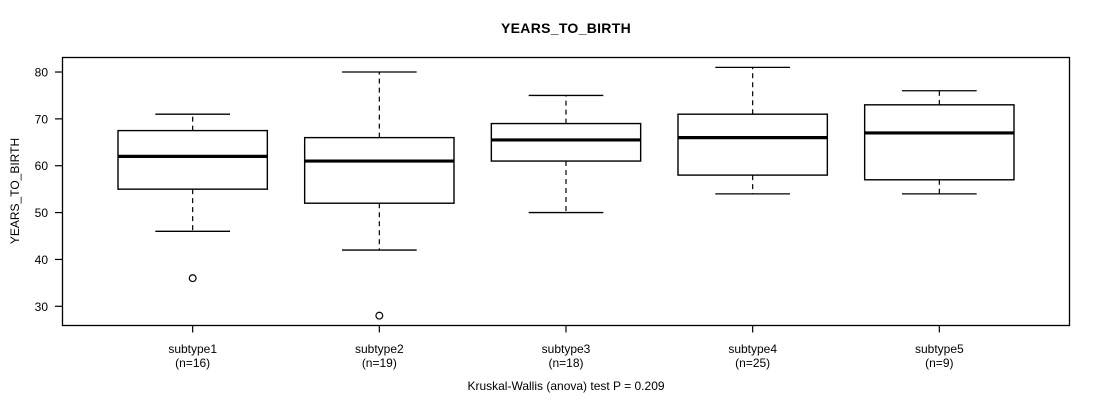 The height and width of the screenshot is (400, 1100). I want to click on x-axis-label: subtype2, so click(379, 349).